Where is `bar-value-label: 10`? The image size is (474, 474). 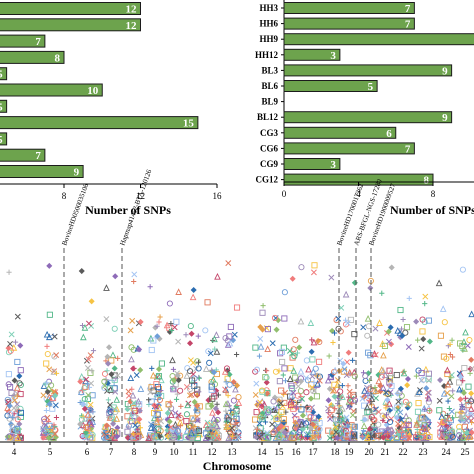
bar-value-label: 10 is located at coordinates (93, 91).